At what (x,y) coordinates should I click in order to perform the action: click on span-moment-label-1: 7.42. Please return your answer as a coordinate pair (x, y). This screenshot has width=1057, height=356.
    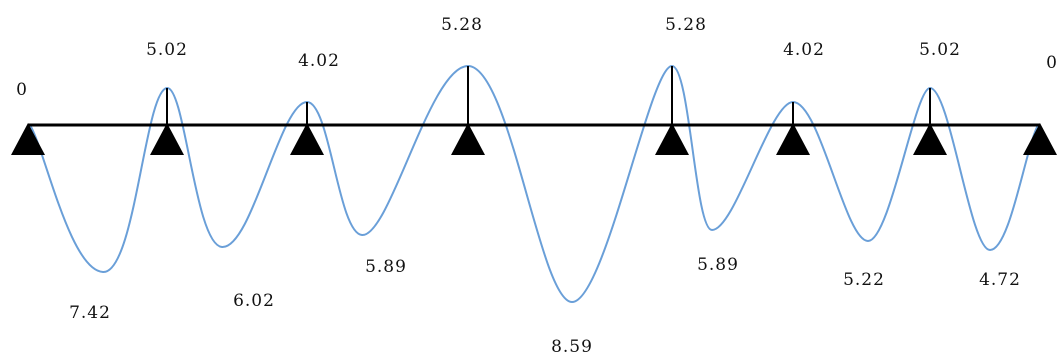
    Looking at the image, I should click on (90, 313).